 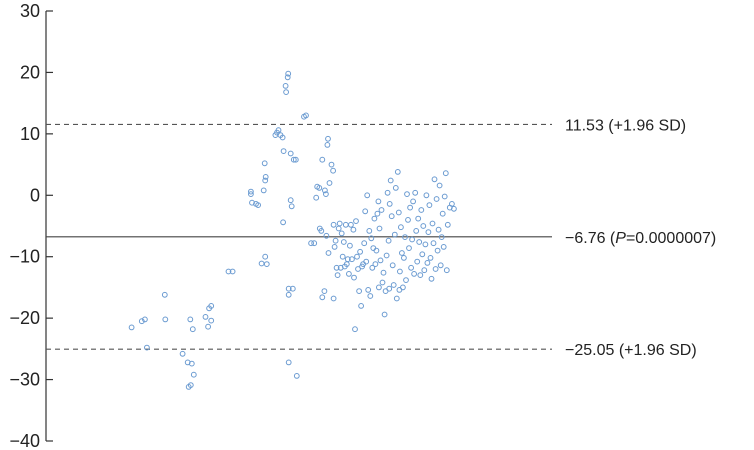 What do you see at coordinates (590, 238) in the screenshot?
I see `mean-label-prefix: −6.76 (` at bounding box center [590, 238].